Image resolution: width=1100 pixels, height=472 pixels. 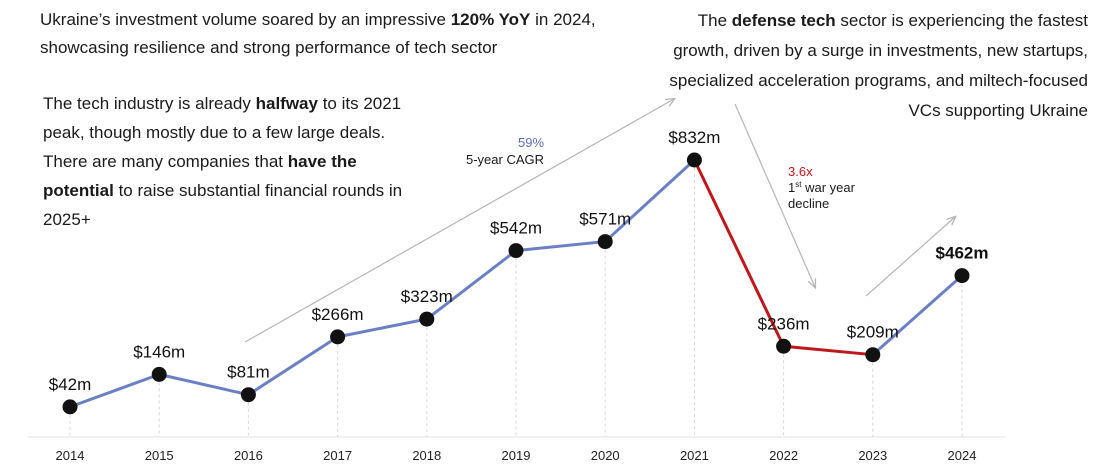 What do you see at coordinates (286, 103) in the screenshot?
I see `halfway-highlight: halfway` at bounding box center [286, 103].